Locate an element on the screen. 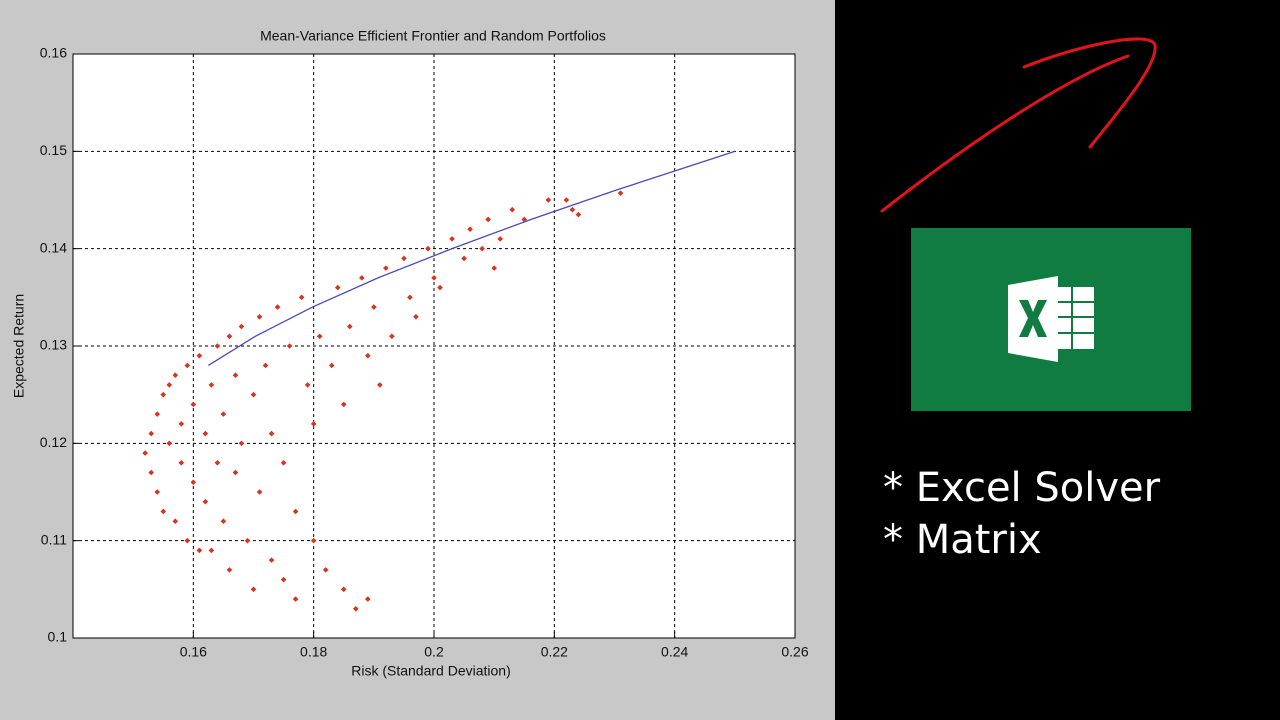  y-tick-label: 0.12 is located at coordinates (53, 442).